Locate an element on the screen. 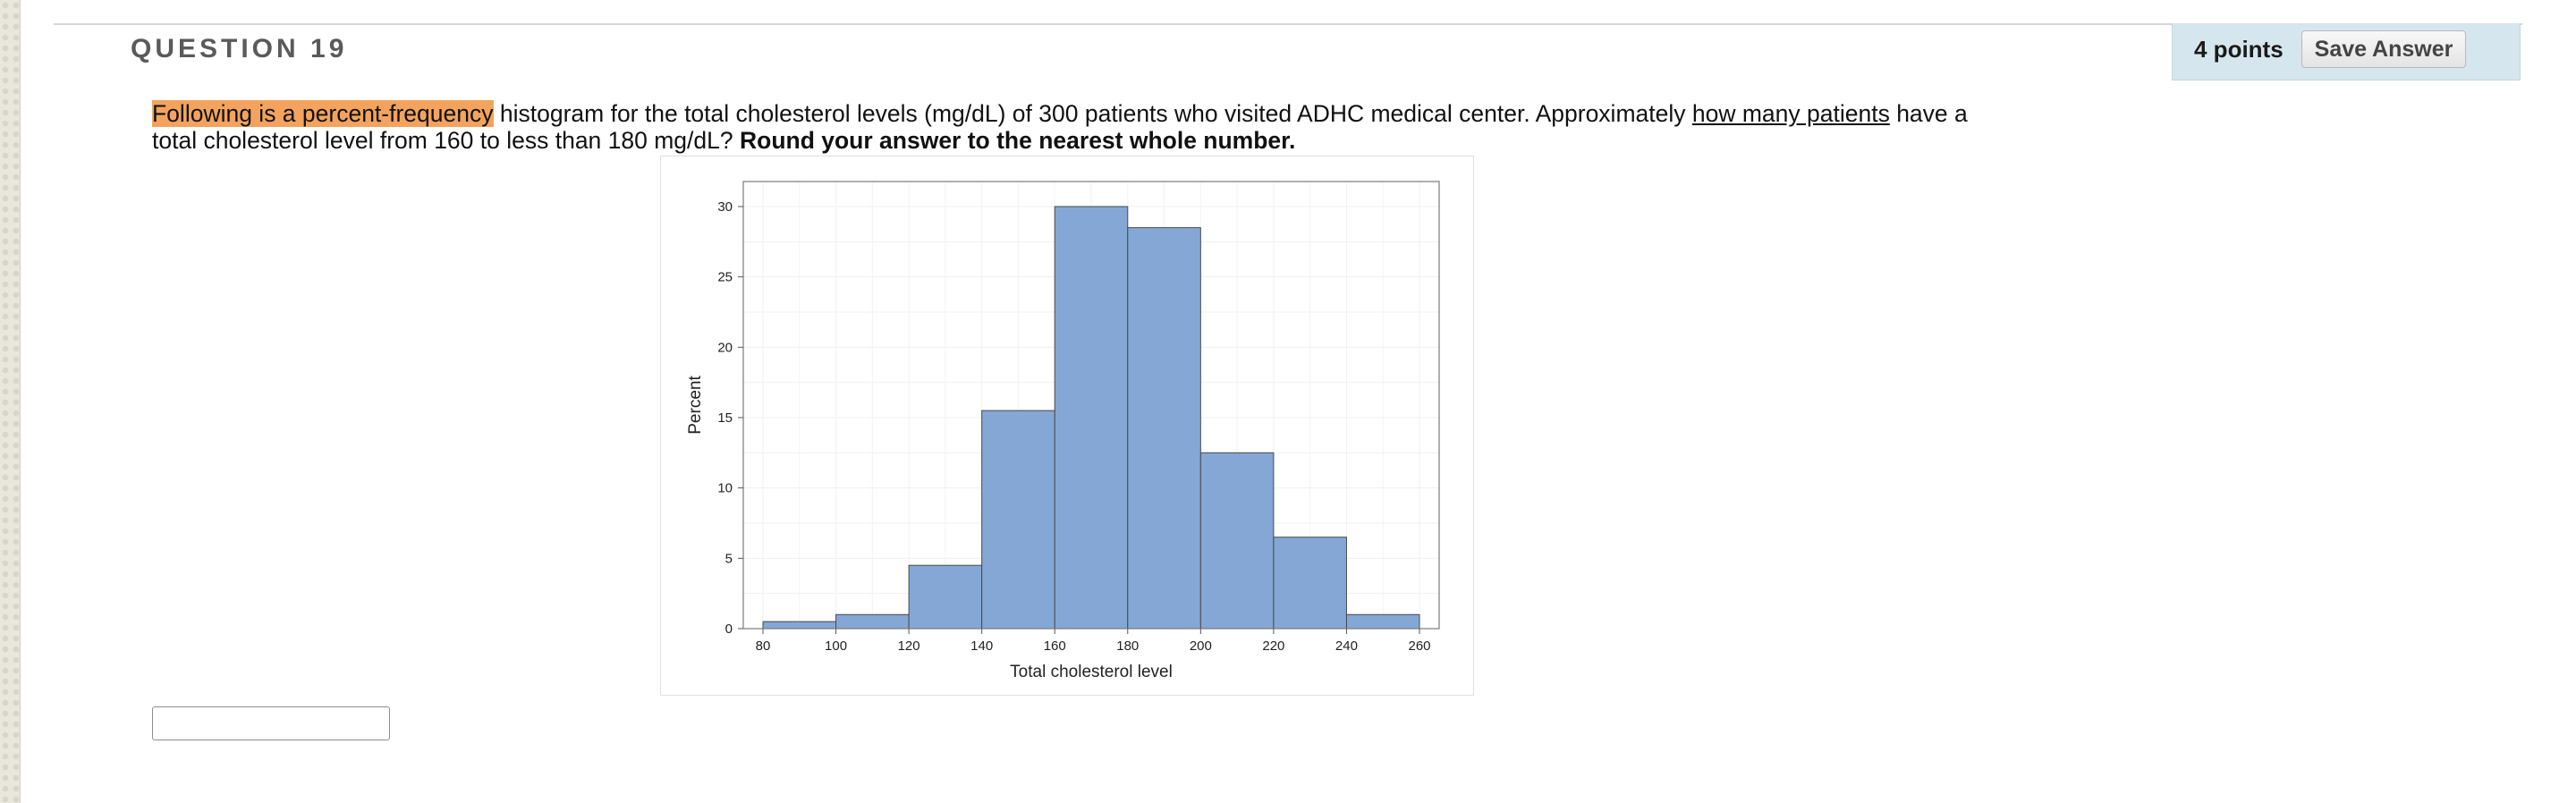 The width and height of the screenshot is (2576, 803). points-panel: 4 points Save Answer is located at coordinates (2346, 51).